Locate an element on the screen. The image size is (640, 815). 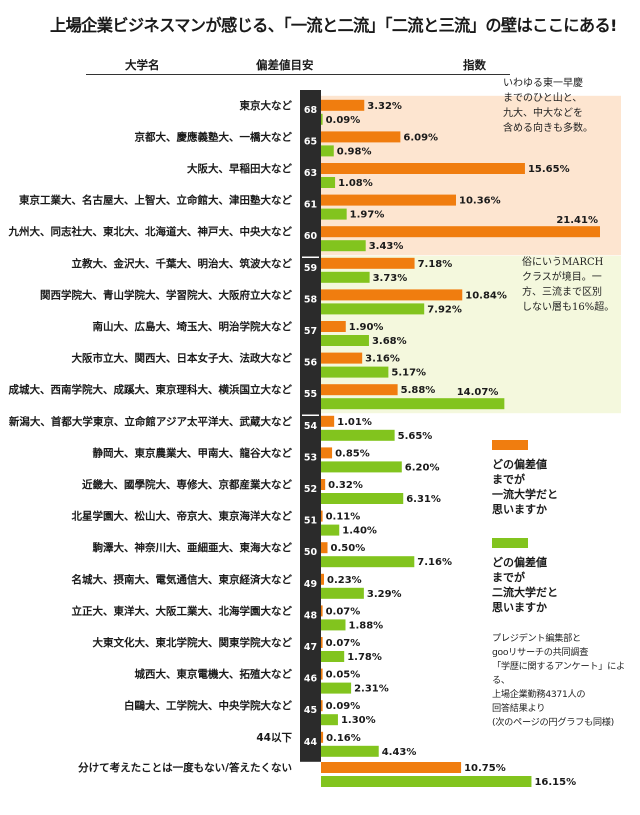
bar-label-first: 3.16% is located at coordinates (382, 359).